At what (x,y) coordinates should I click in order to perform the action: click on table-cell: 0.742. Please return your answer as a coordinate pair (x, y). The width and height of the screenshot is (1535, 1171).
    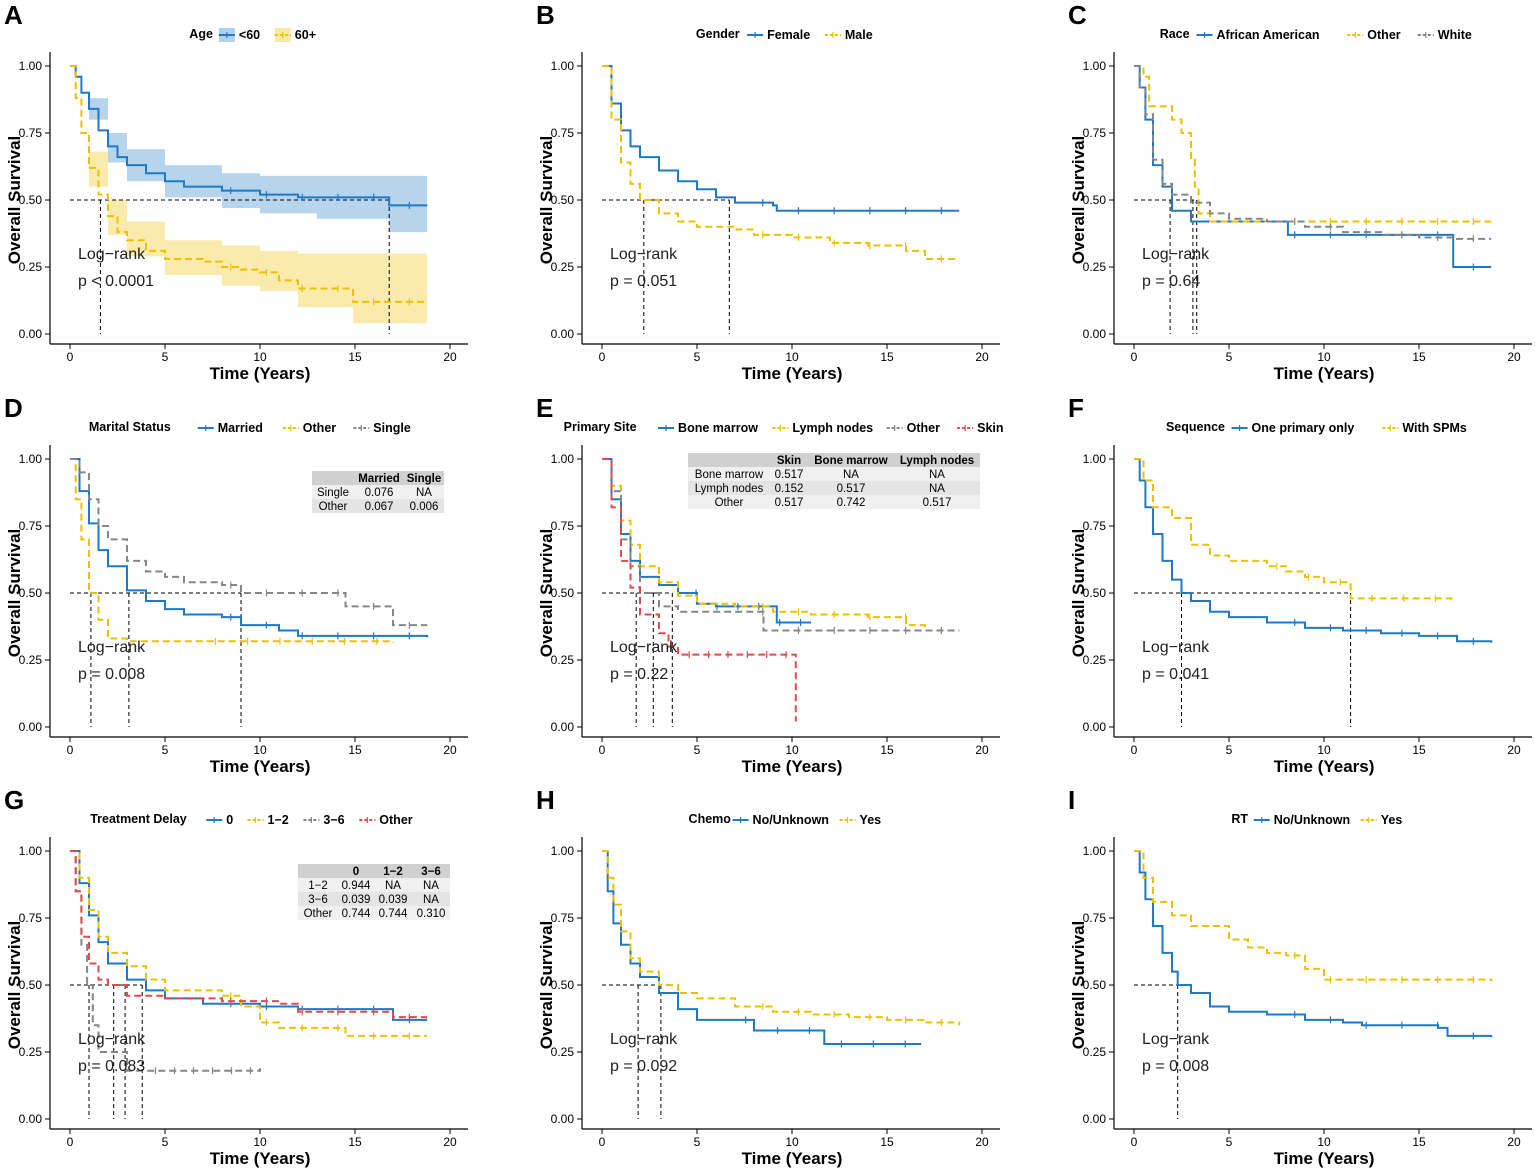
    Looking at the image, I should click on (851, 503).